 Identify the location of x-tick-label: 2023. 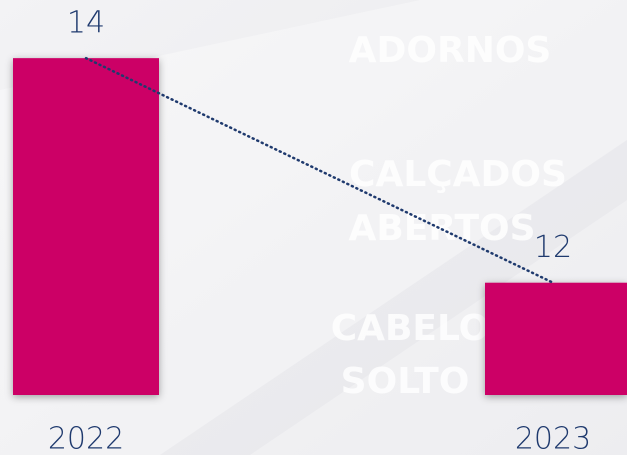
(553, 438).